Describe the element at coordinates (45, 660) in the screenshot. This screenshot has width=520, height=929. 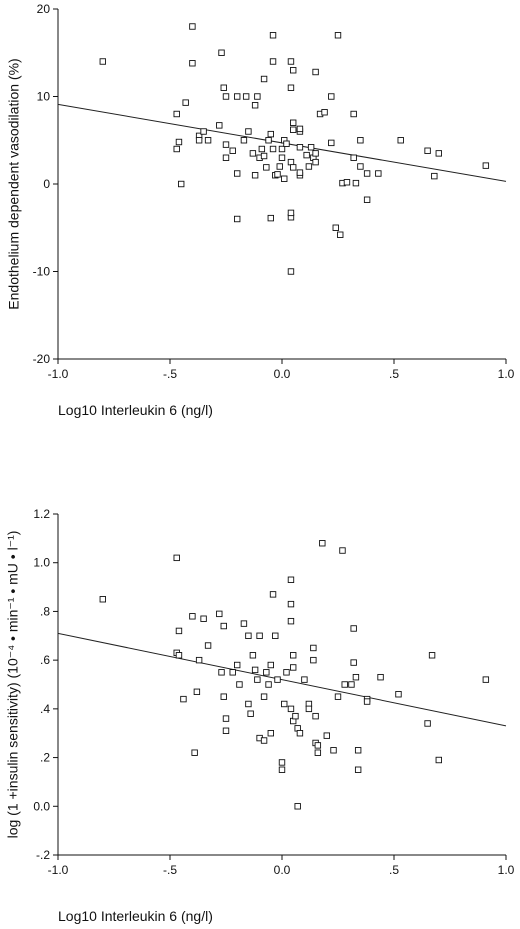
I see `y-tick-label: .6` at that location.